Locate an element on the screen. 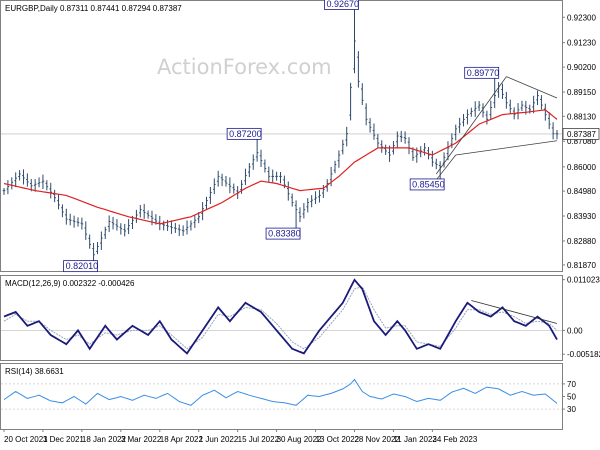 The image size is (600, 450). last-price-line: 0.87387 is located at coordinates (300, 134).